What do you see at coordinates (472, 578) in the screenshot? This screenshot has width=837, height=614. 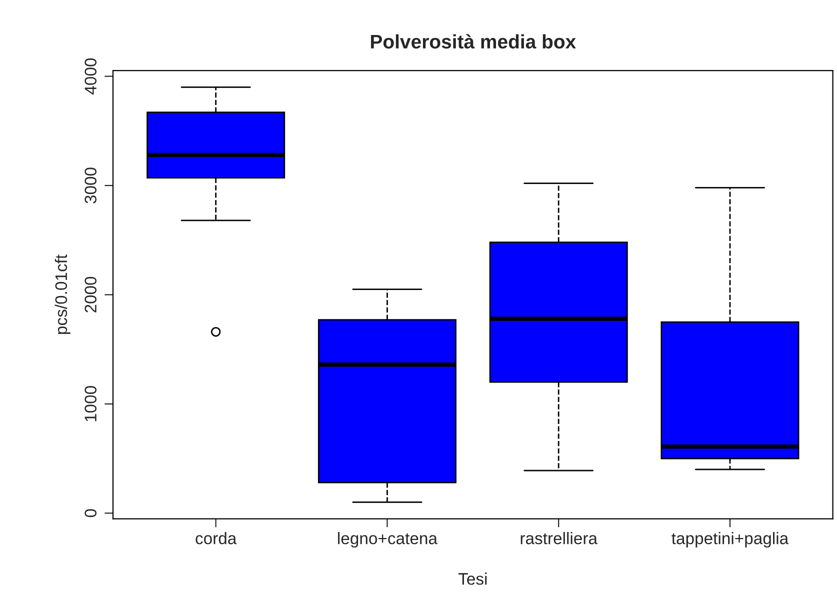 I see `x-axis-title: Tesi` at bounding box center [472, 578].